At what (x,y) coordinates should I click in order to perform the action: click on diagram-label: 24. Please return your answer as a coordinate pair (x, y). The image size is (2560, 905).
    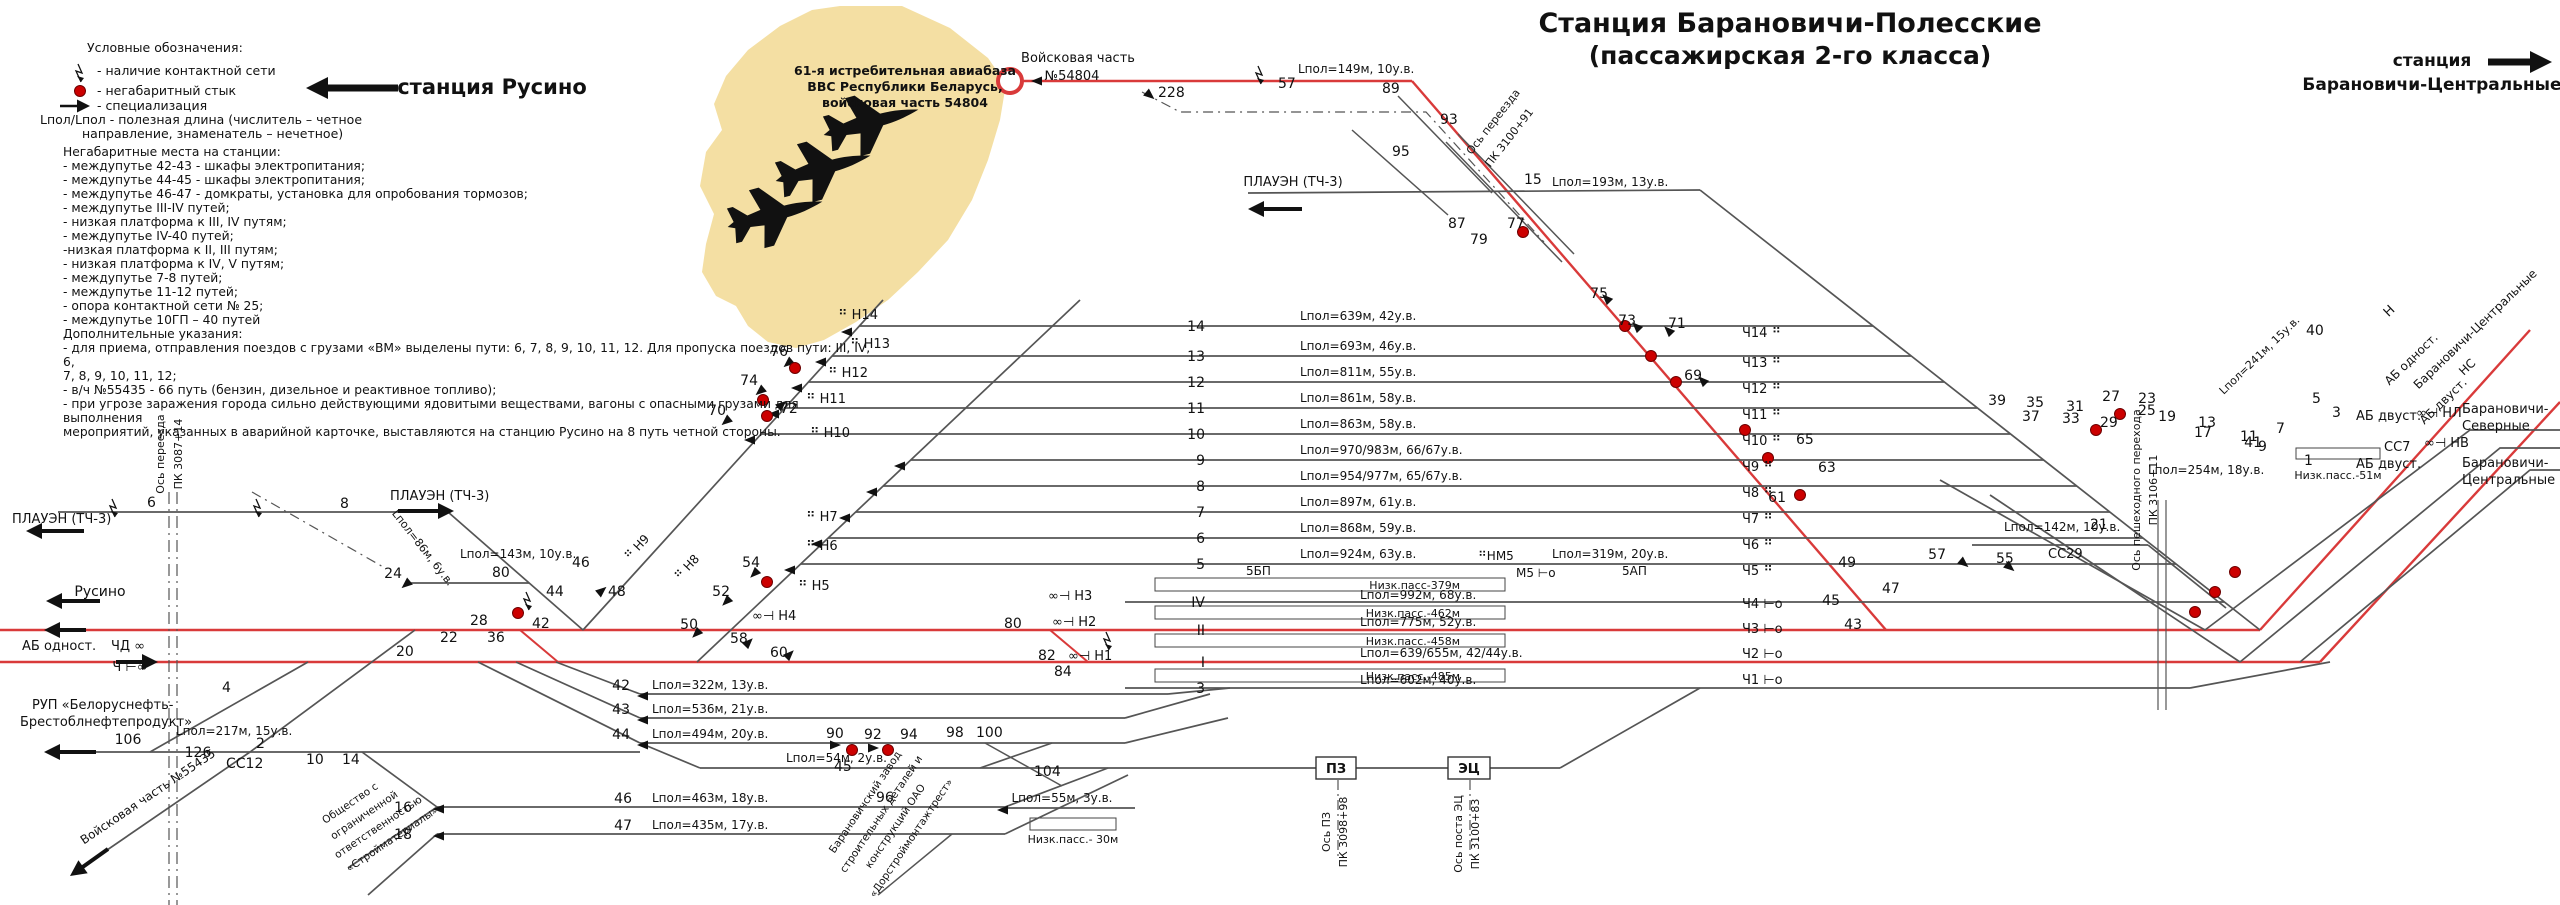
    Looking at the image, I should click on (393, 574).